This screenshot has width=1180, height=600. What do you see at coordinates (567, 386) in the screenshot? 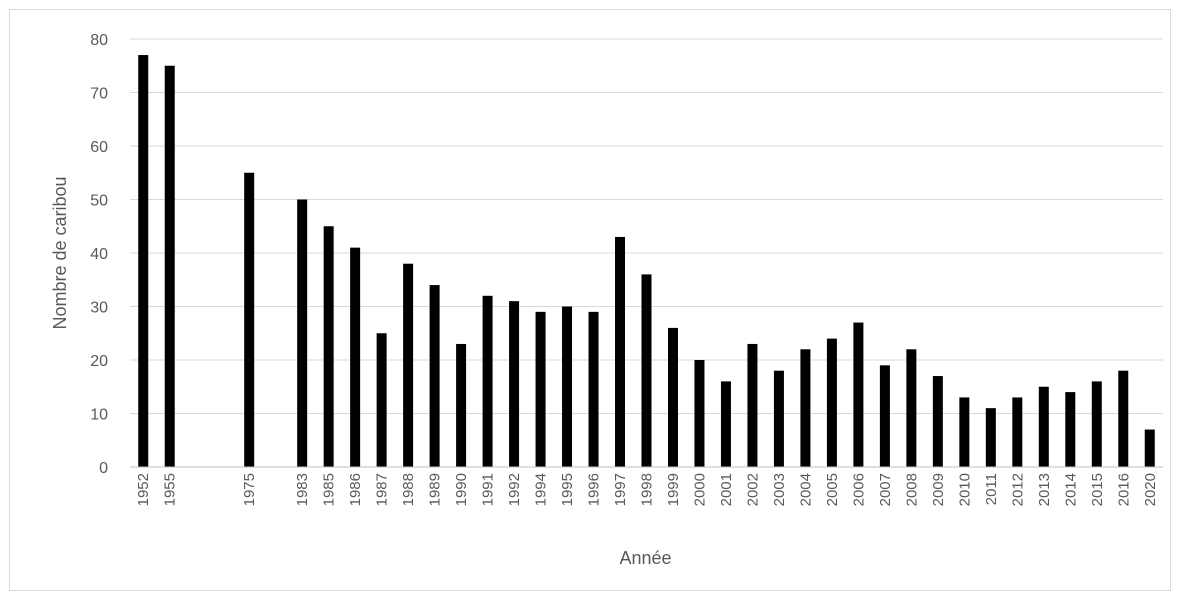
I see `bar-1995` at bounding box center [567, 386].